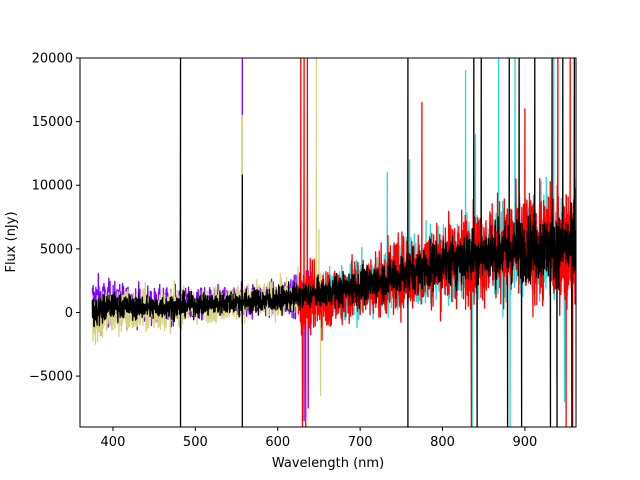 The height and width of the screenshot is (480, 640). I want to click on x-tick-label: 600, so click(277, 442).